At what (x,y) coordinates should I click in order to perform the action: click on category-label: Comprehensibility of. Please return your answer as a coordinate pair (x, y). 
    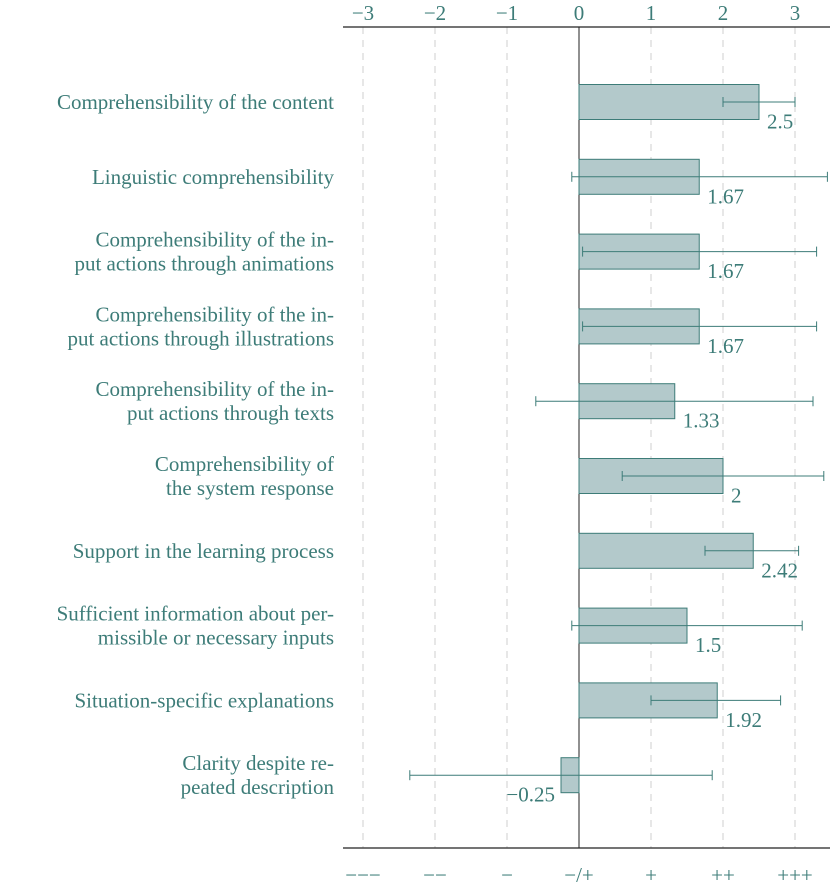
    Looking at the image, I should click on (244, 464).